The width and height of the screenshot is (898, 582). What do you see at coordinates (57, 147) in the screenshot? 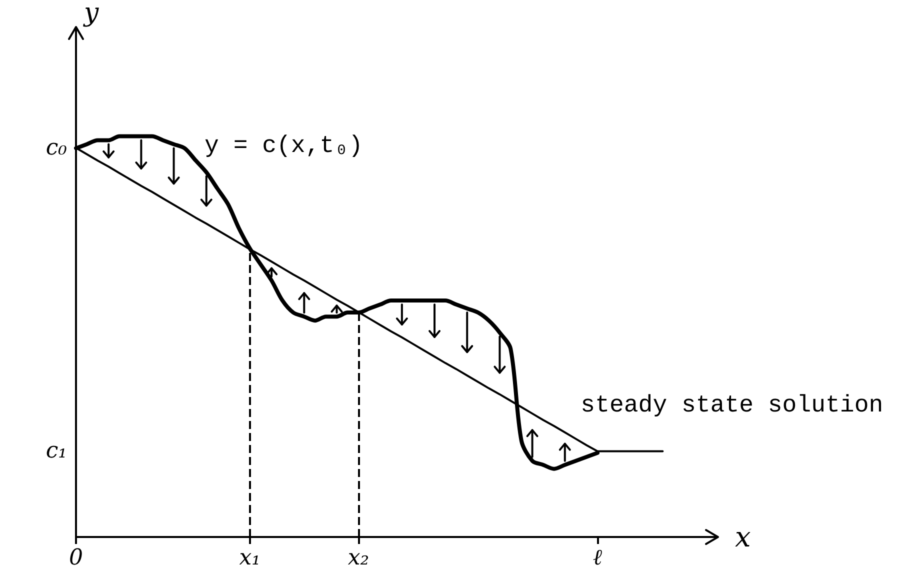
I see `text: c₀` at bounding box center [57, 147].